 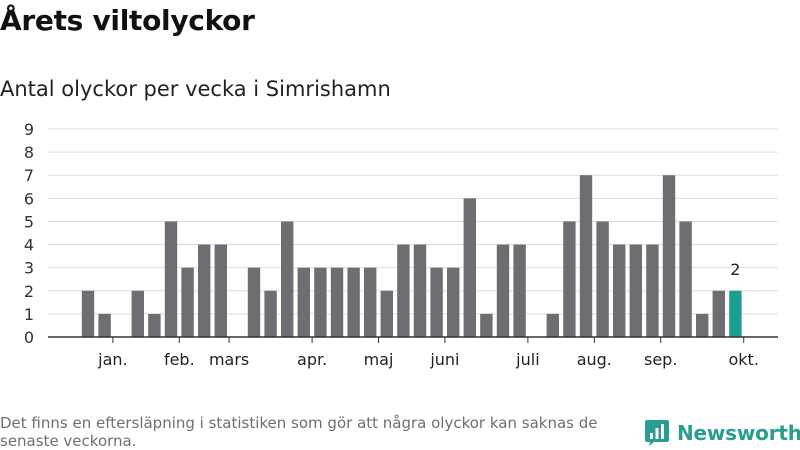 I want to click on chart-title: Årets viltolyckor, so click(x=127, y=20).